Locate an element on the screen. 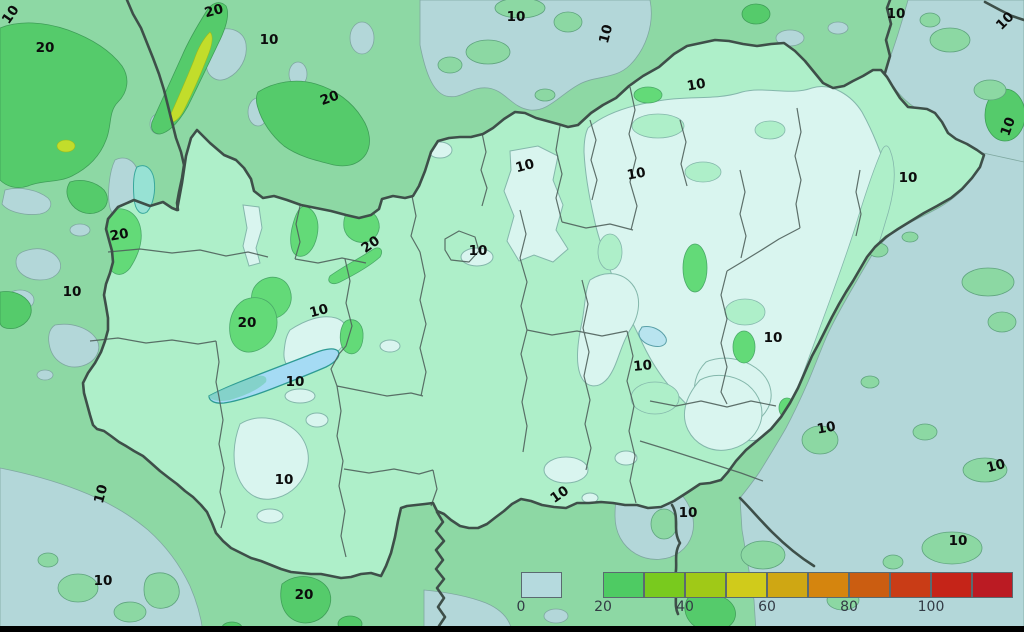  external-border-danube is located at coordinates (440, 571).